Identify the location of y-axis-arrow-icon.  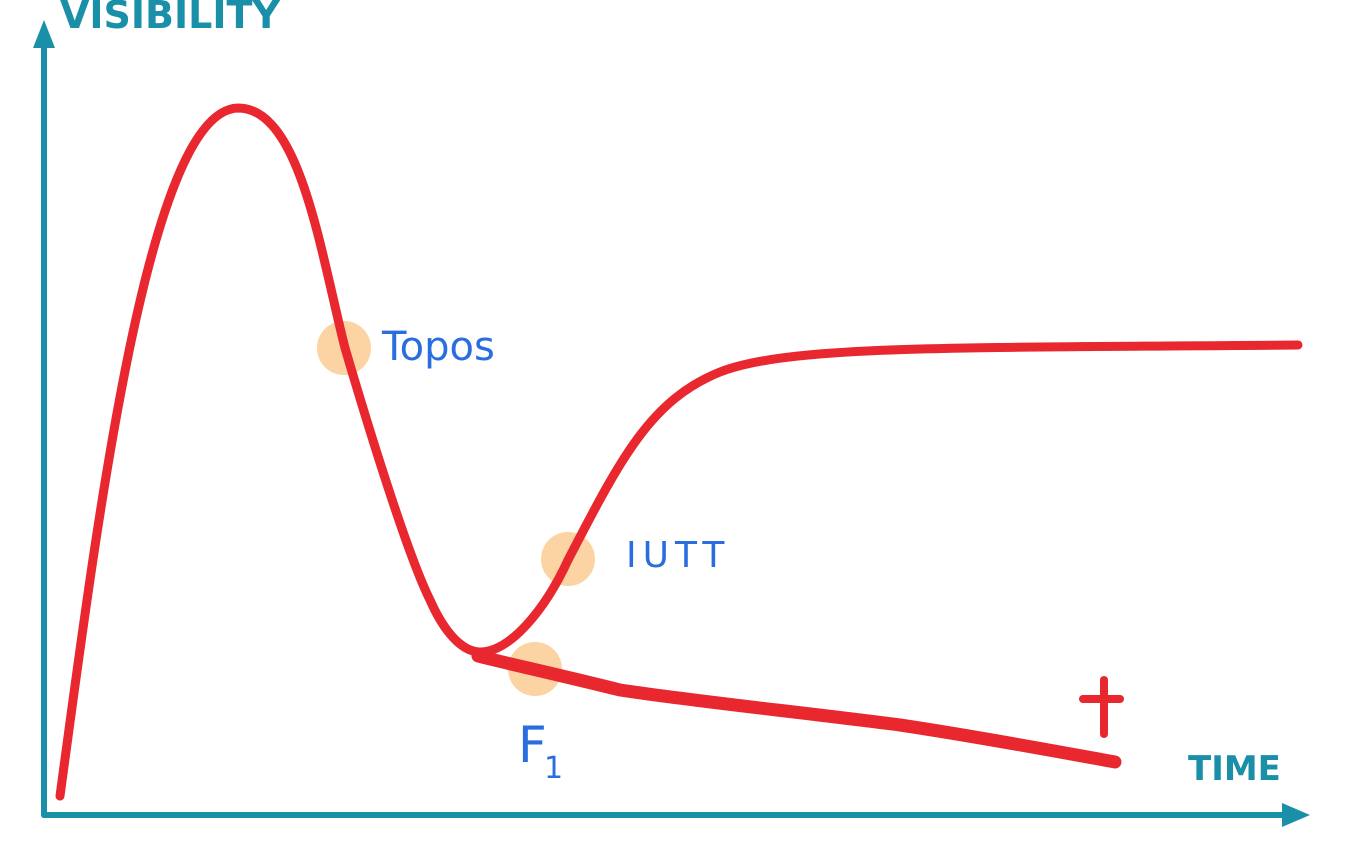
(44, 34).